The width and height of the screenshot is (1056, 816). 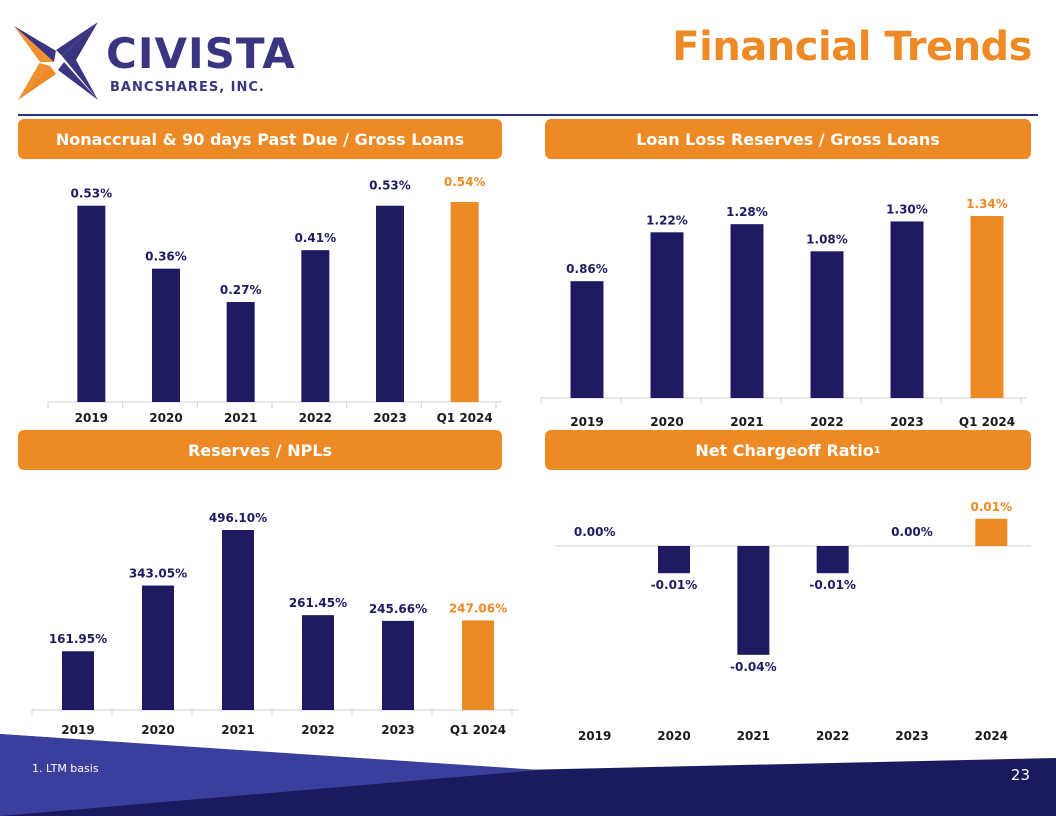 I want to click on panel-header-nco: Net Chargeoff Ratio 1, so click(x=788, y=450).